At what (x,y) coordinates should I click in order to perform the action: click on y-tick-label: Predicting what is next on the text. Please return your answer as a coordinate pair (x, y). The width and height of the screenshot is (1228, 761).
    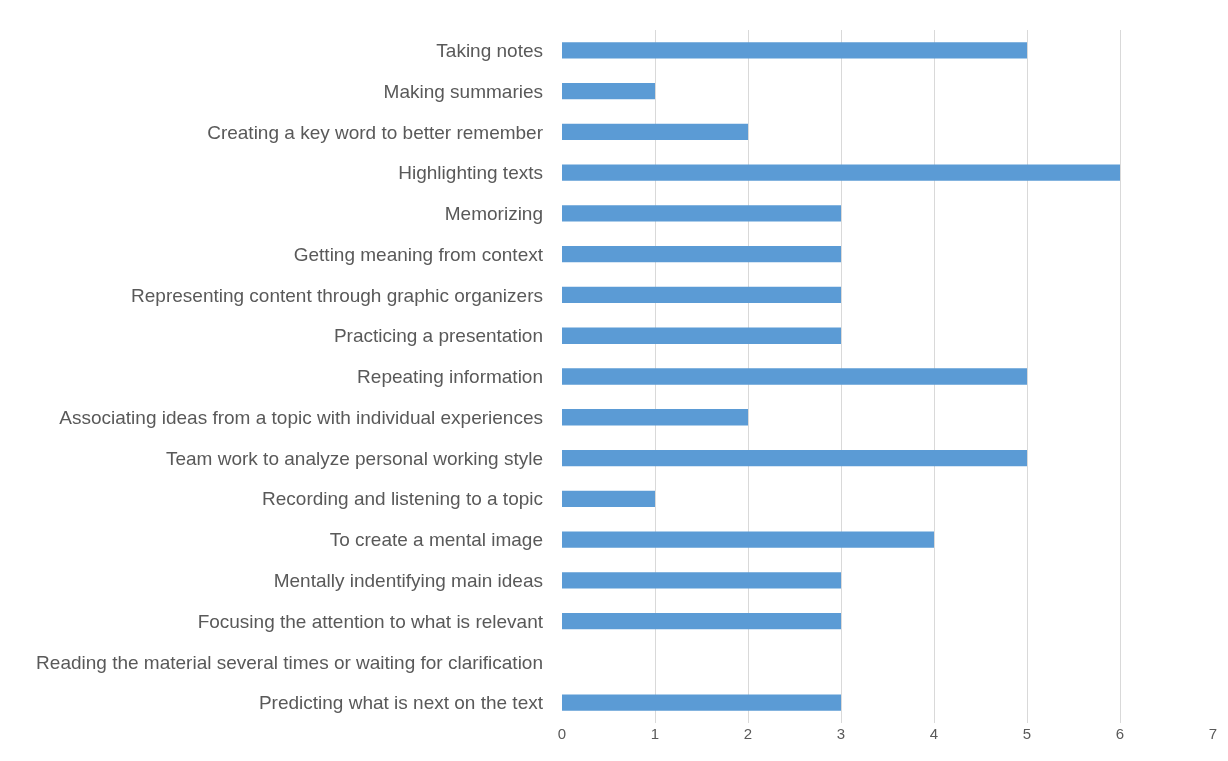
    Looking at the image, I should click on (401, 703).